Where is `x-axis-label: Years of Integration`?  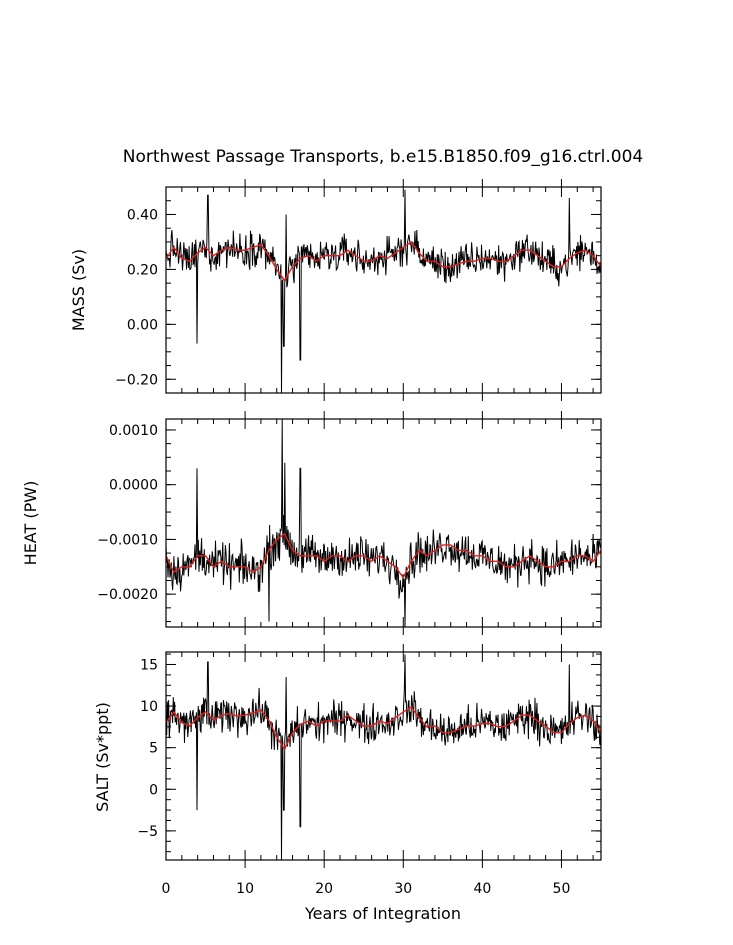
x-axis-label: Years of Integration is located at coordinates (382, 913).